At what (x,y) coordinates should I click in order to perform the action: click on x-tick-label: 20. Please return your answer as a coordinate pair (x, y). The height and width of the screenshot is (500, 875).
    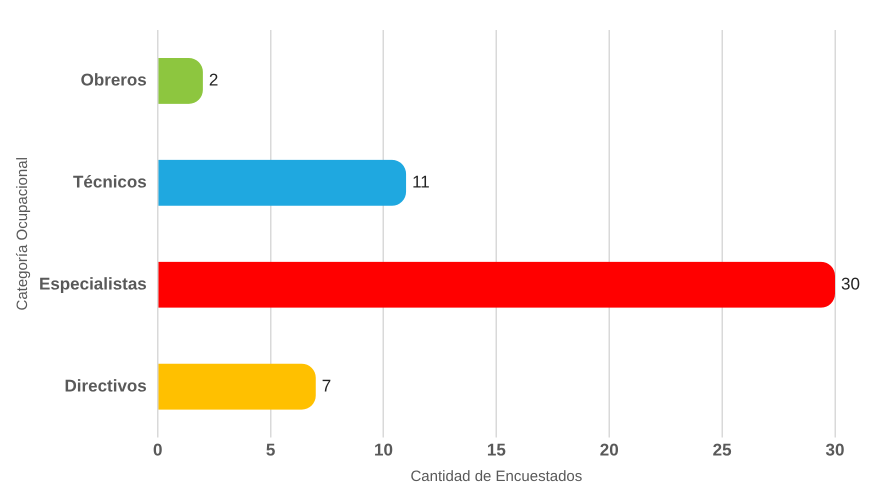
    Looking at the image, I should click on (609, 450).